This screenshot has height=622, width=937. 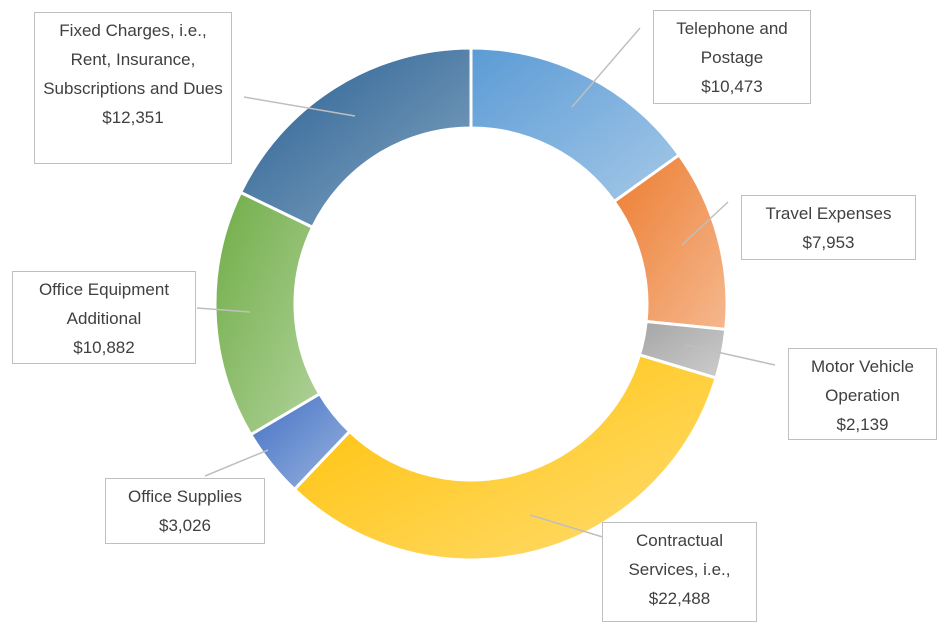 I want to click on category-label: Telephone and Postage, so click(x=732, y=43).